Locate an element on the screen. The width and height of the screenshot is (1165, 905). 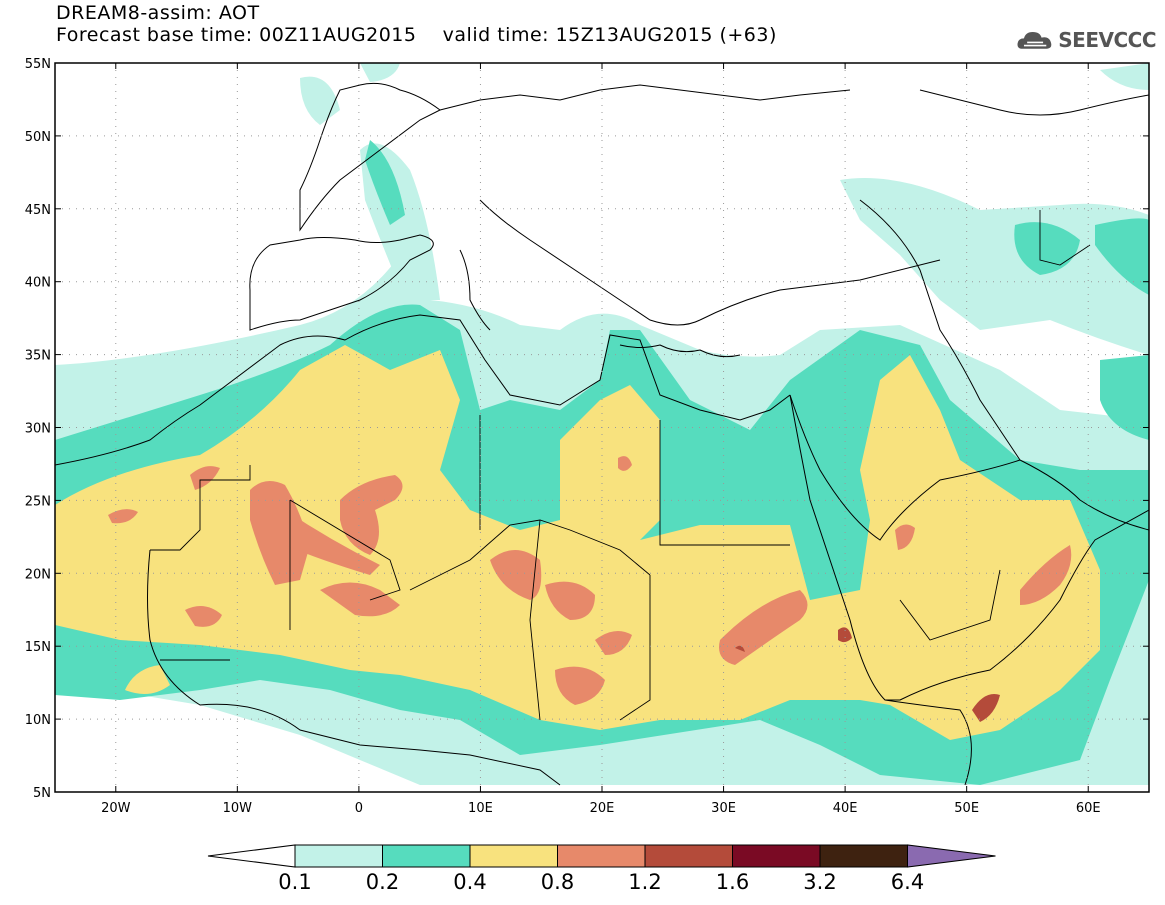
lon-tick-label: 60E is located at coordinates (1088, 808).